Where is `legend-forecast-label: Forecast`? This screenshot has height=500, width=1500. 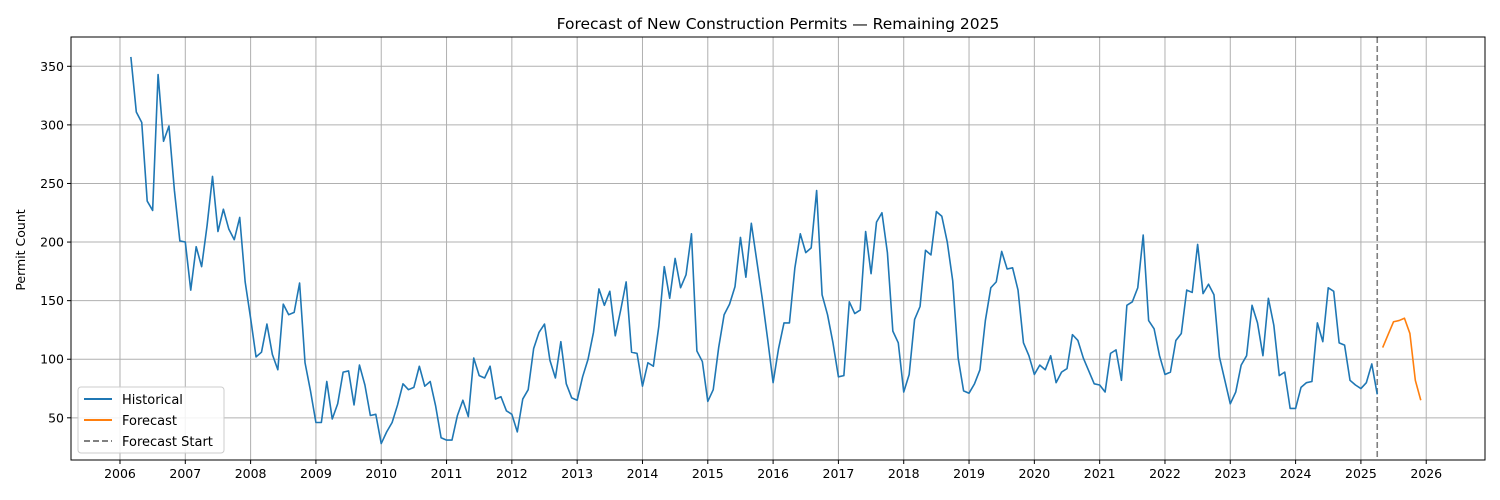 legend-forecast-label: Forecast is located at coordinates (149, 421).